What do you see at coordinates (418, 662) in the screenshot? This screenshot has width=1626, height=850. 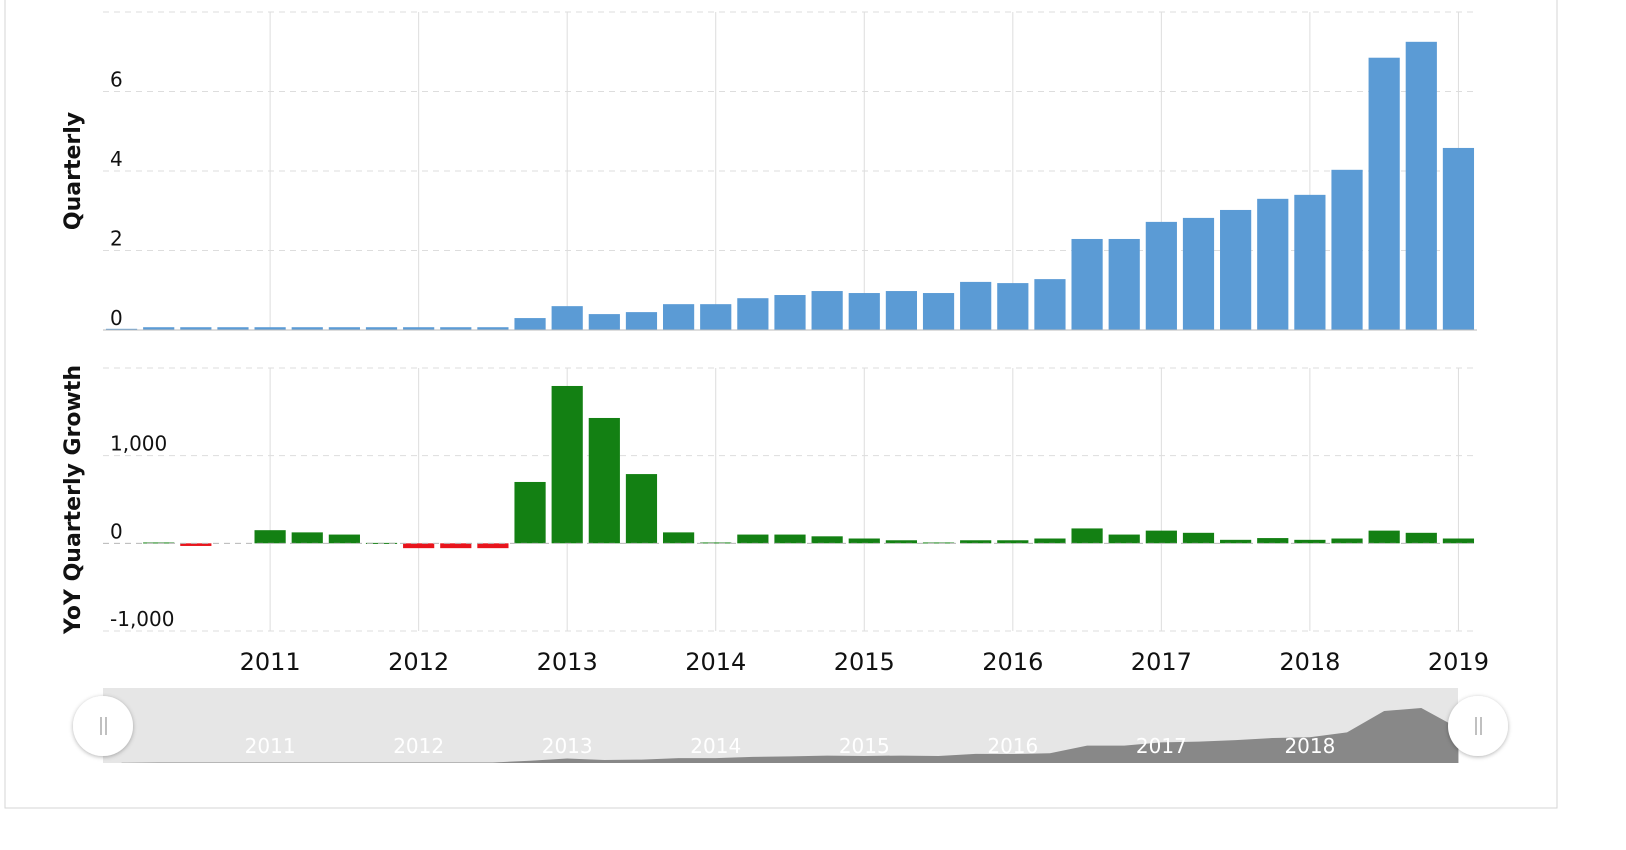 I see `x-tick-label: 2012` at bounding box center [418, 662].